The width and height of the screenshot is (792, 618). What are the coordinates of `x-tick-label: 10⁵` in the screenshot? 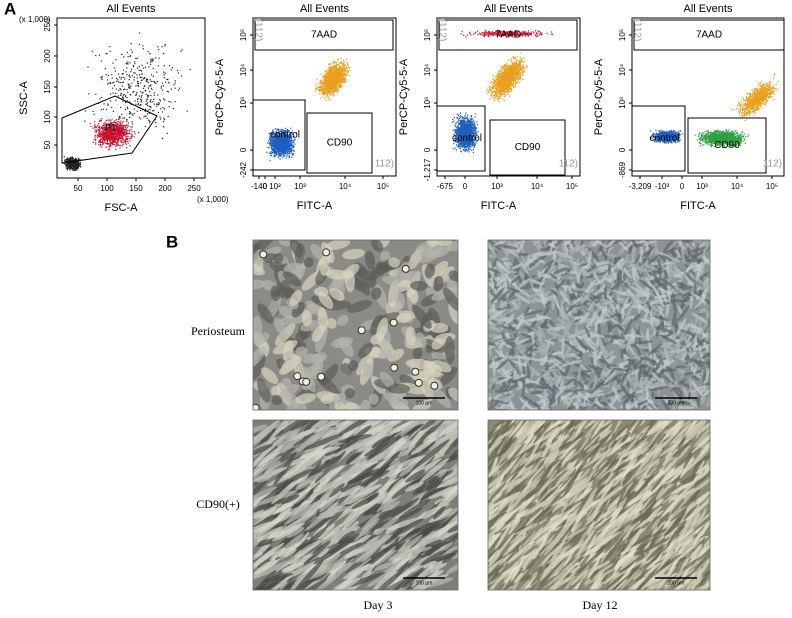 It's located at (383, 186).